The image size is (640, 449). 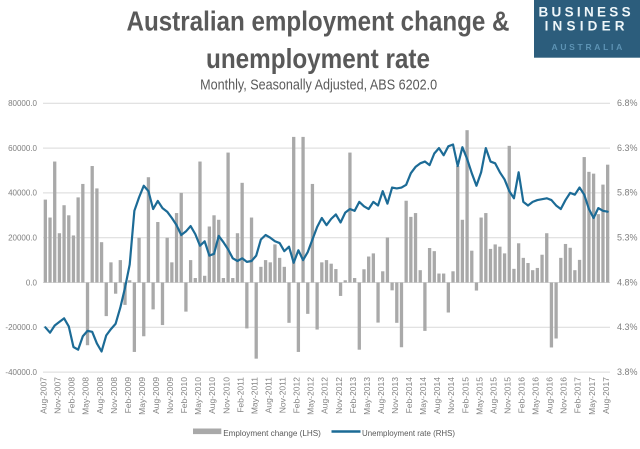 What do you see at coordinates (22, 103) in the screenshot?
I see `svg-text: 80000.0` at bounding box center [22, 103].